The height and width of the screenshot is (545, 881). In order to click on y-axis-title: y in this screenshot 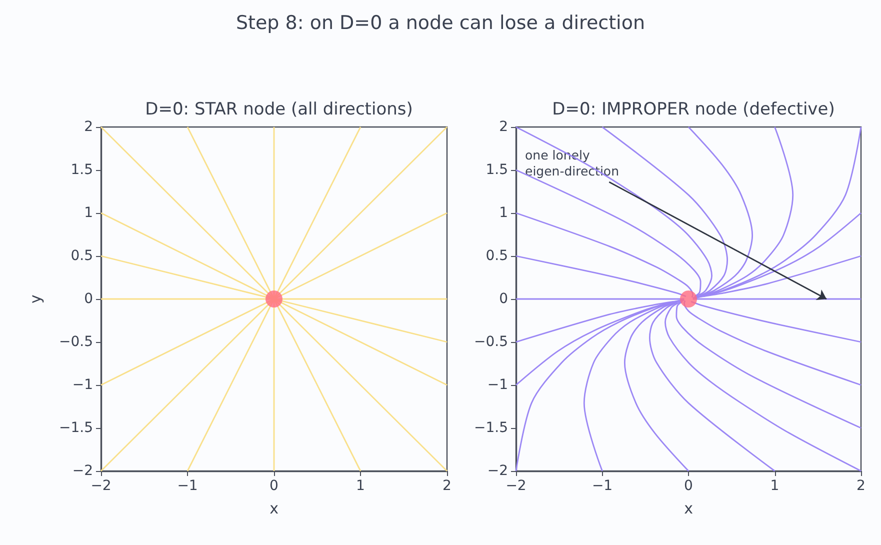, I will do `click(35, 299)`.